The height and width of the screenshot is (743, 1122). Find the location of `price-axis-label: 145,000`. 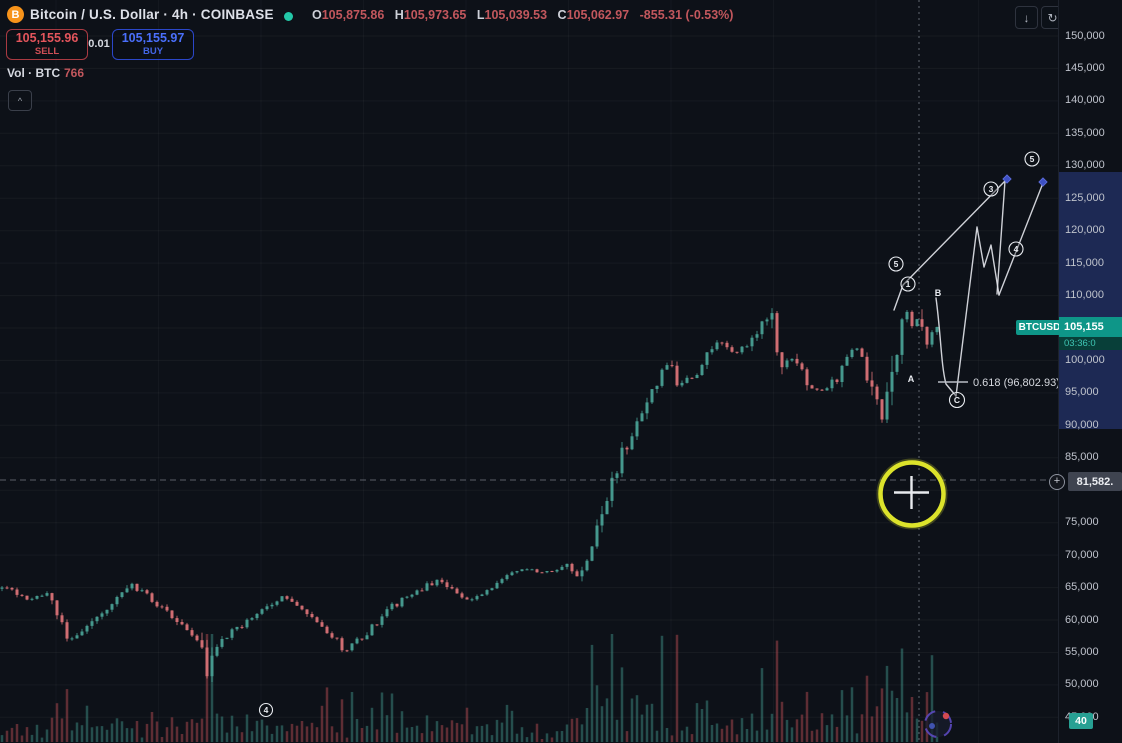

price-axis-label: 145,000 is located at coordinates (1085, 68).